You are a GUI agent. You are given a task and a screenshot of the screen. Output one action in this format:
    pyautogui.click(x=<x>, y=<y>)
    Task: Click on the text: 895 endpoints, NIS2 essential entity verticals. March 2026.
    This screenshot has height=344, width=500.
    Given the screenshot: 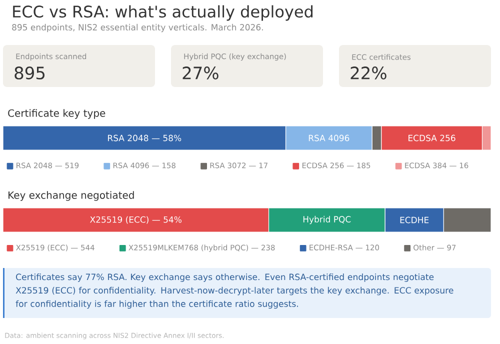 What is the action you would take?
    pyautogui.click(x=137, y=28)
    